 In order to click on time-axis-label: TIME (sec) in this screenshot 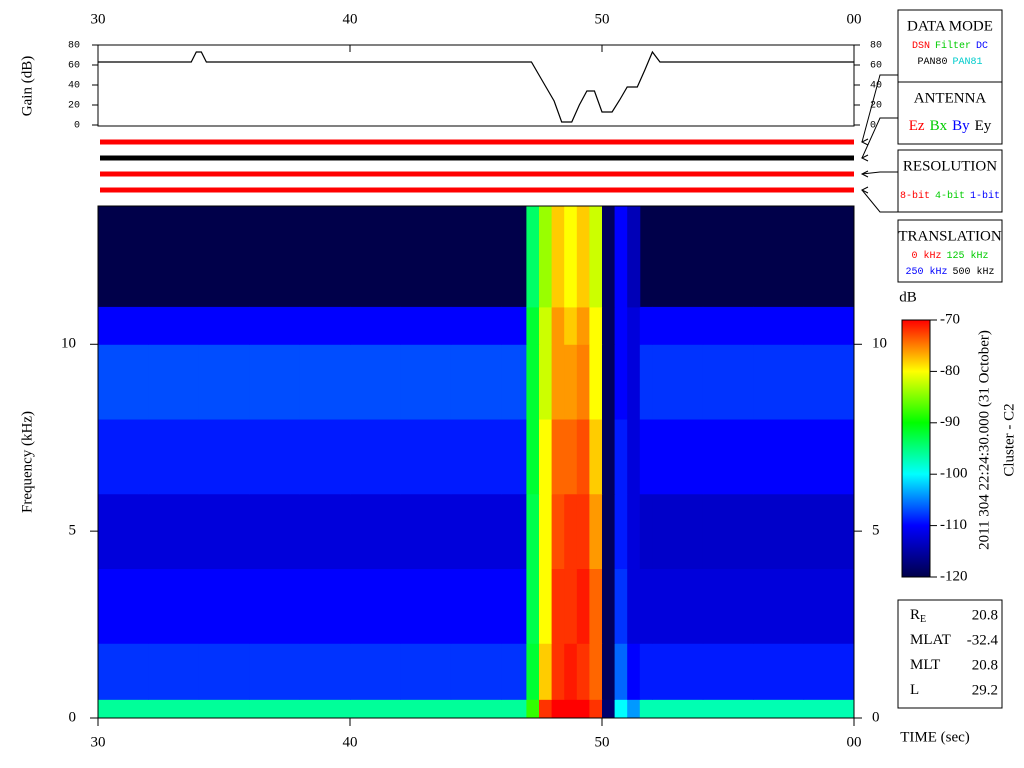, I will do `click(935, 737)`.